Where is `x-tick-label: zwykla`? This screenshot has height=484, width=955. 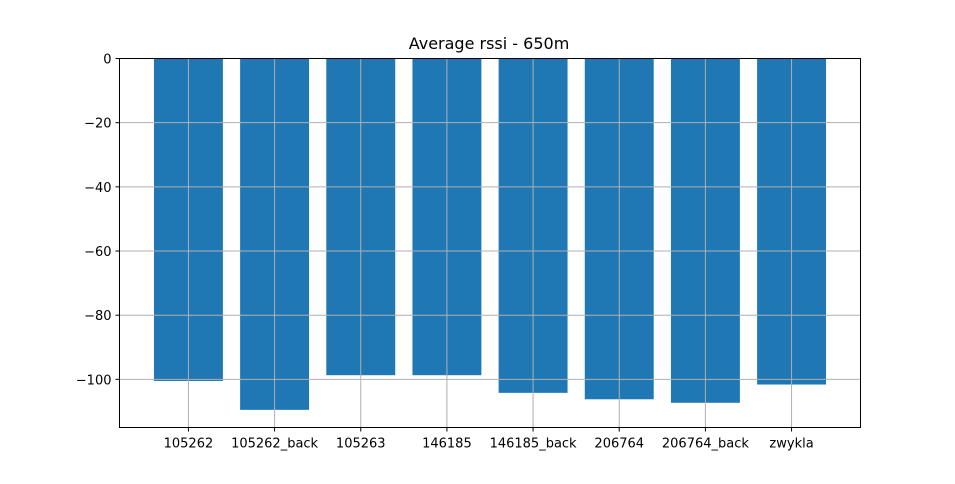
x-tick-label: zwykla is located at coordinates (791, 444).